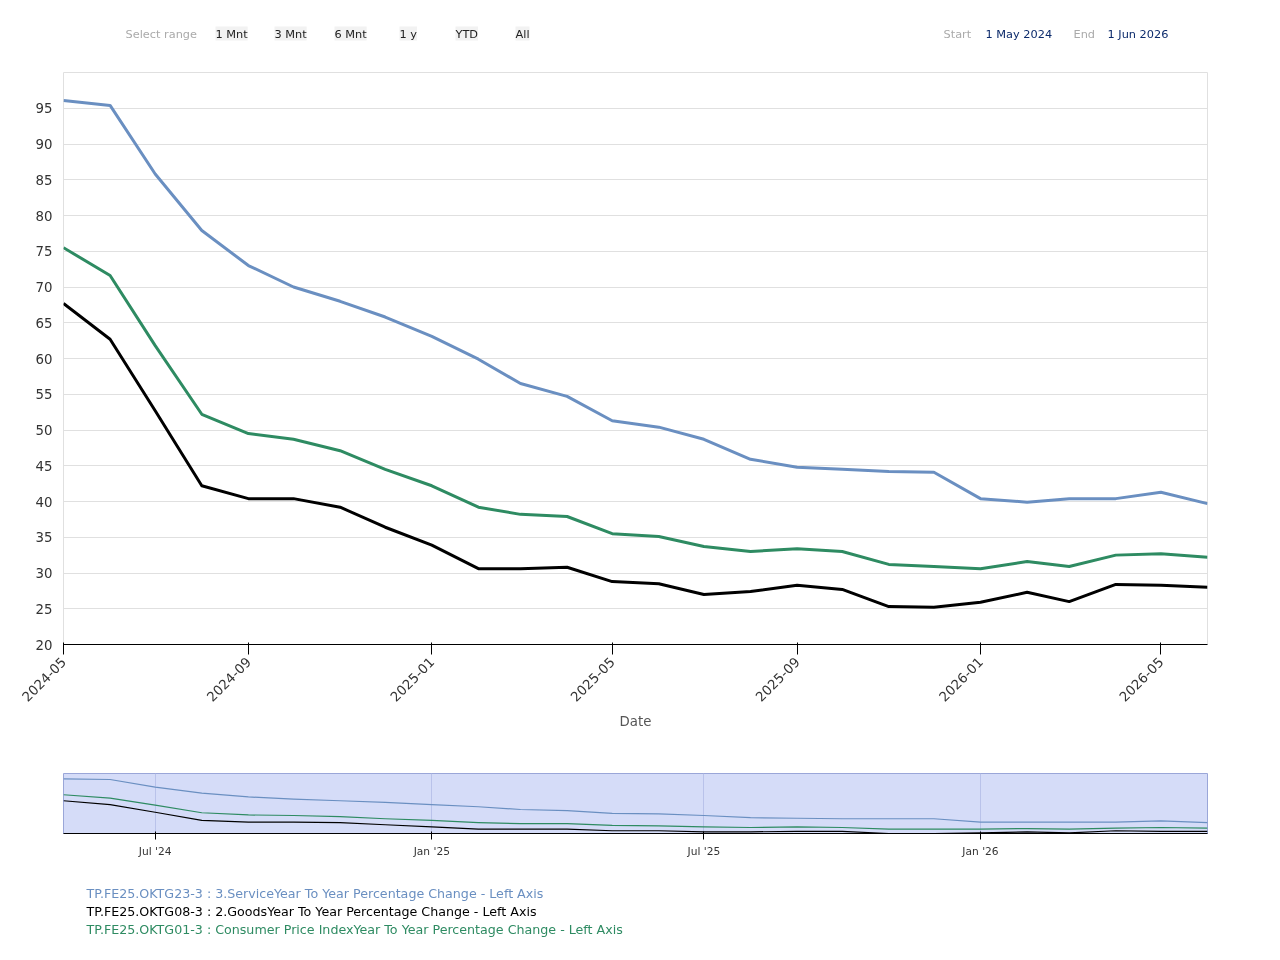 The image size is (1280, 960). I want to click on y-tick-label: 75, so click(44, 252).